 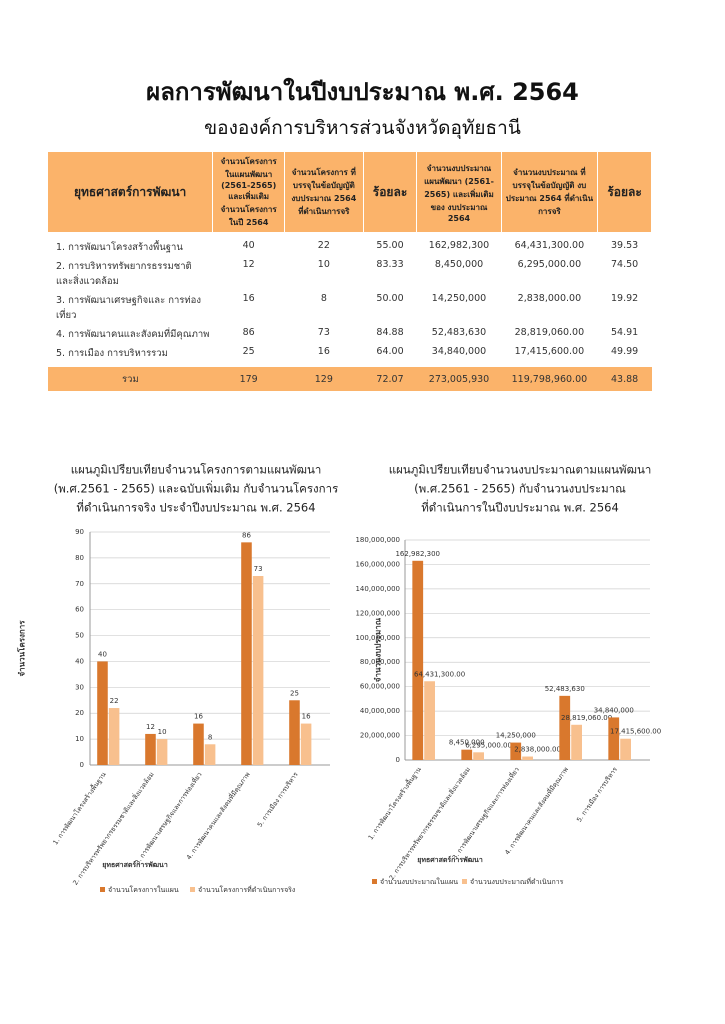 I want to click on y-tick-label: 90, so click(x=79, y=532).